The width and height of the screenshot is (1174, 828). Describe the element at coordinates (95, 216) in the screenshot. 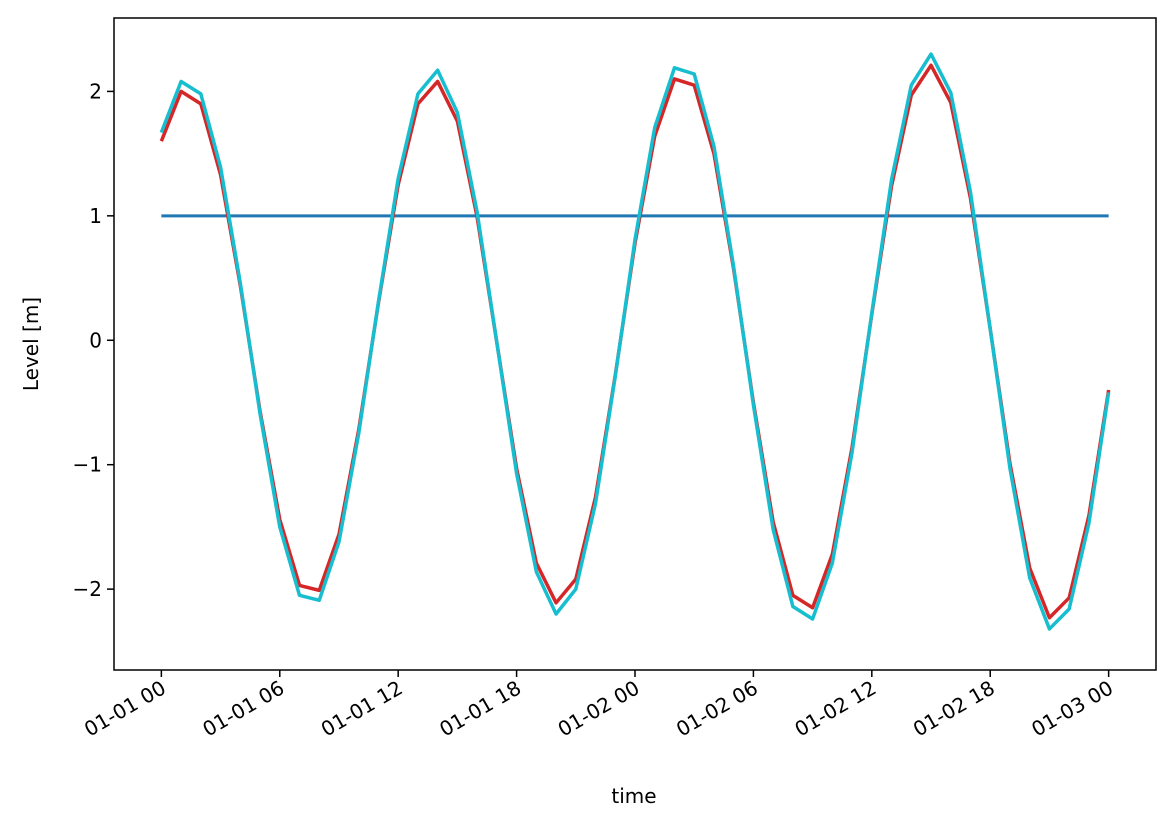

I see `y-tick-label: 1` at that location.